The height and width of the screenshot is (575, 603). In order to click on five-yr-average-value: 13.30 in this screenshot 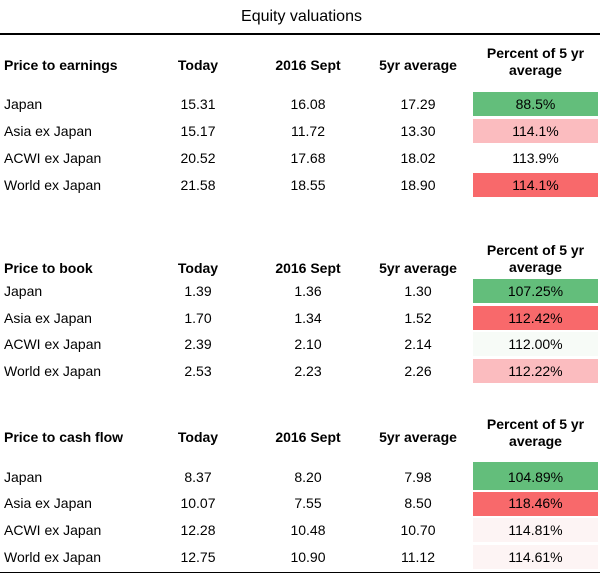, I will do `click(418, 131)`.